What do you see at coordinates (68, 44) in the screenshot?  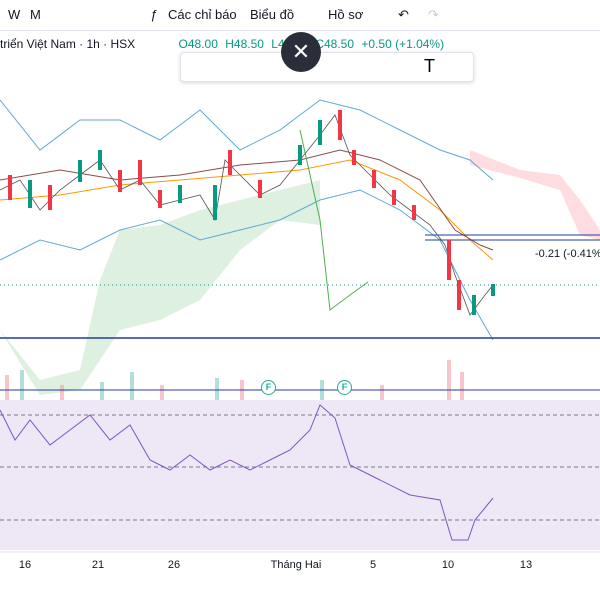 I see `symbol: triển Việt Nam · 1h · HSX` at bounding box center [68, 44].